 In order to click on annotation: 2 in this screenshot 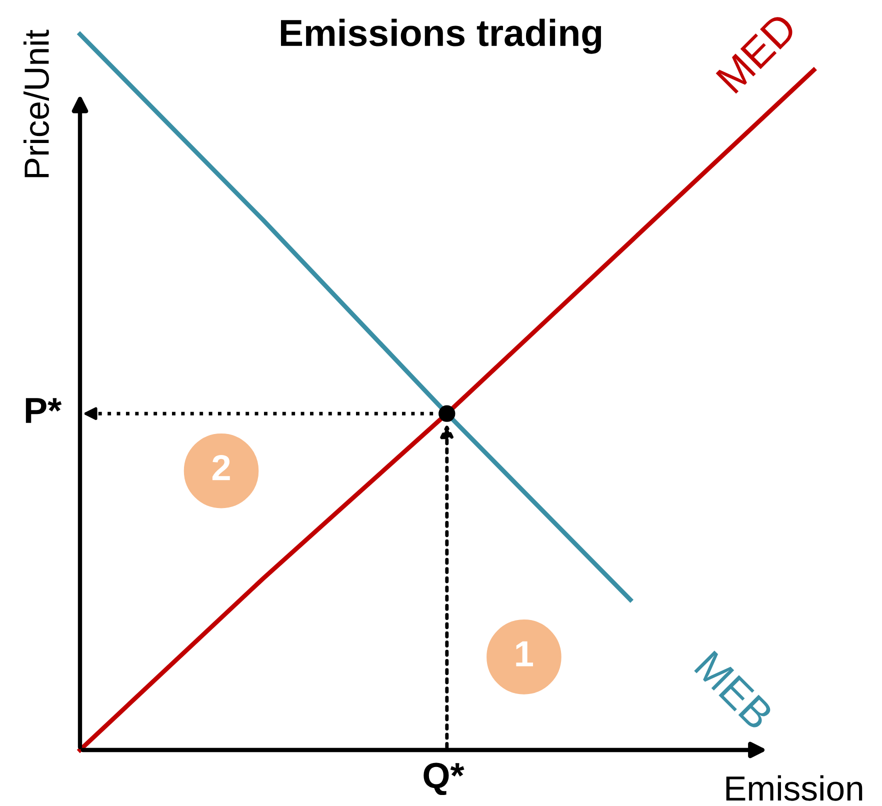, I will do `click(221, 467)`.